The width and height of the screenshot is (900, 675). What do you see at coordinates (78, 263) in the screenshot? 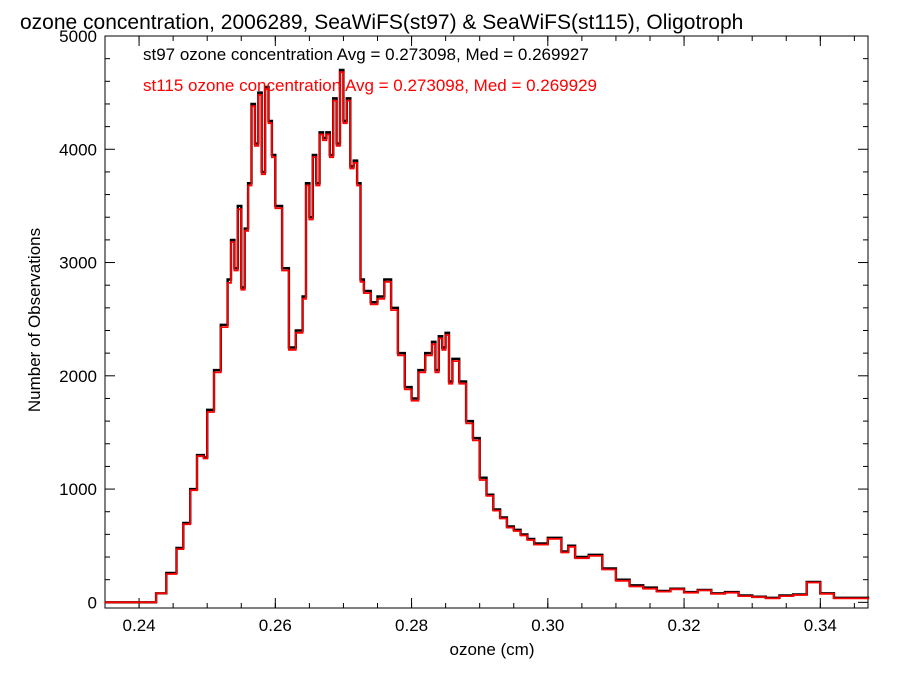
I see `y-tick-label: 3000` at bounding box center [78, 263].